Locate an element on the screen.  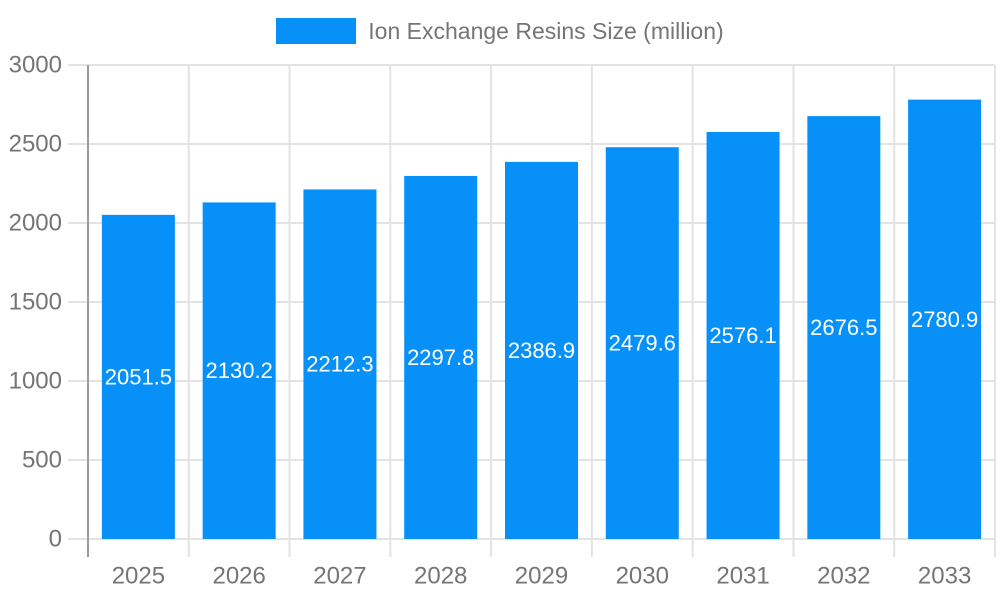
x-axis-tick-label: 2027 is located at coordinates (339, 576).